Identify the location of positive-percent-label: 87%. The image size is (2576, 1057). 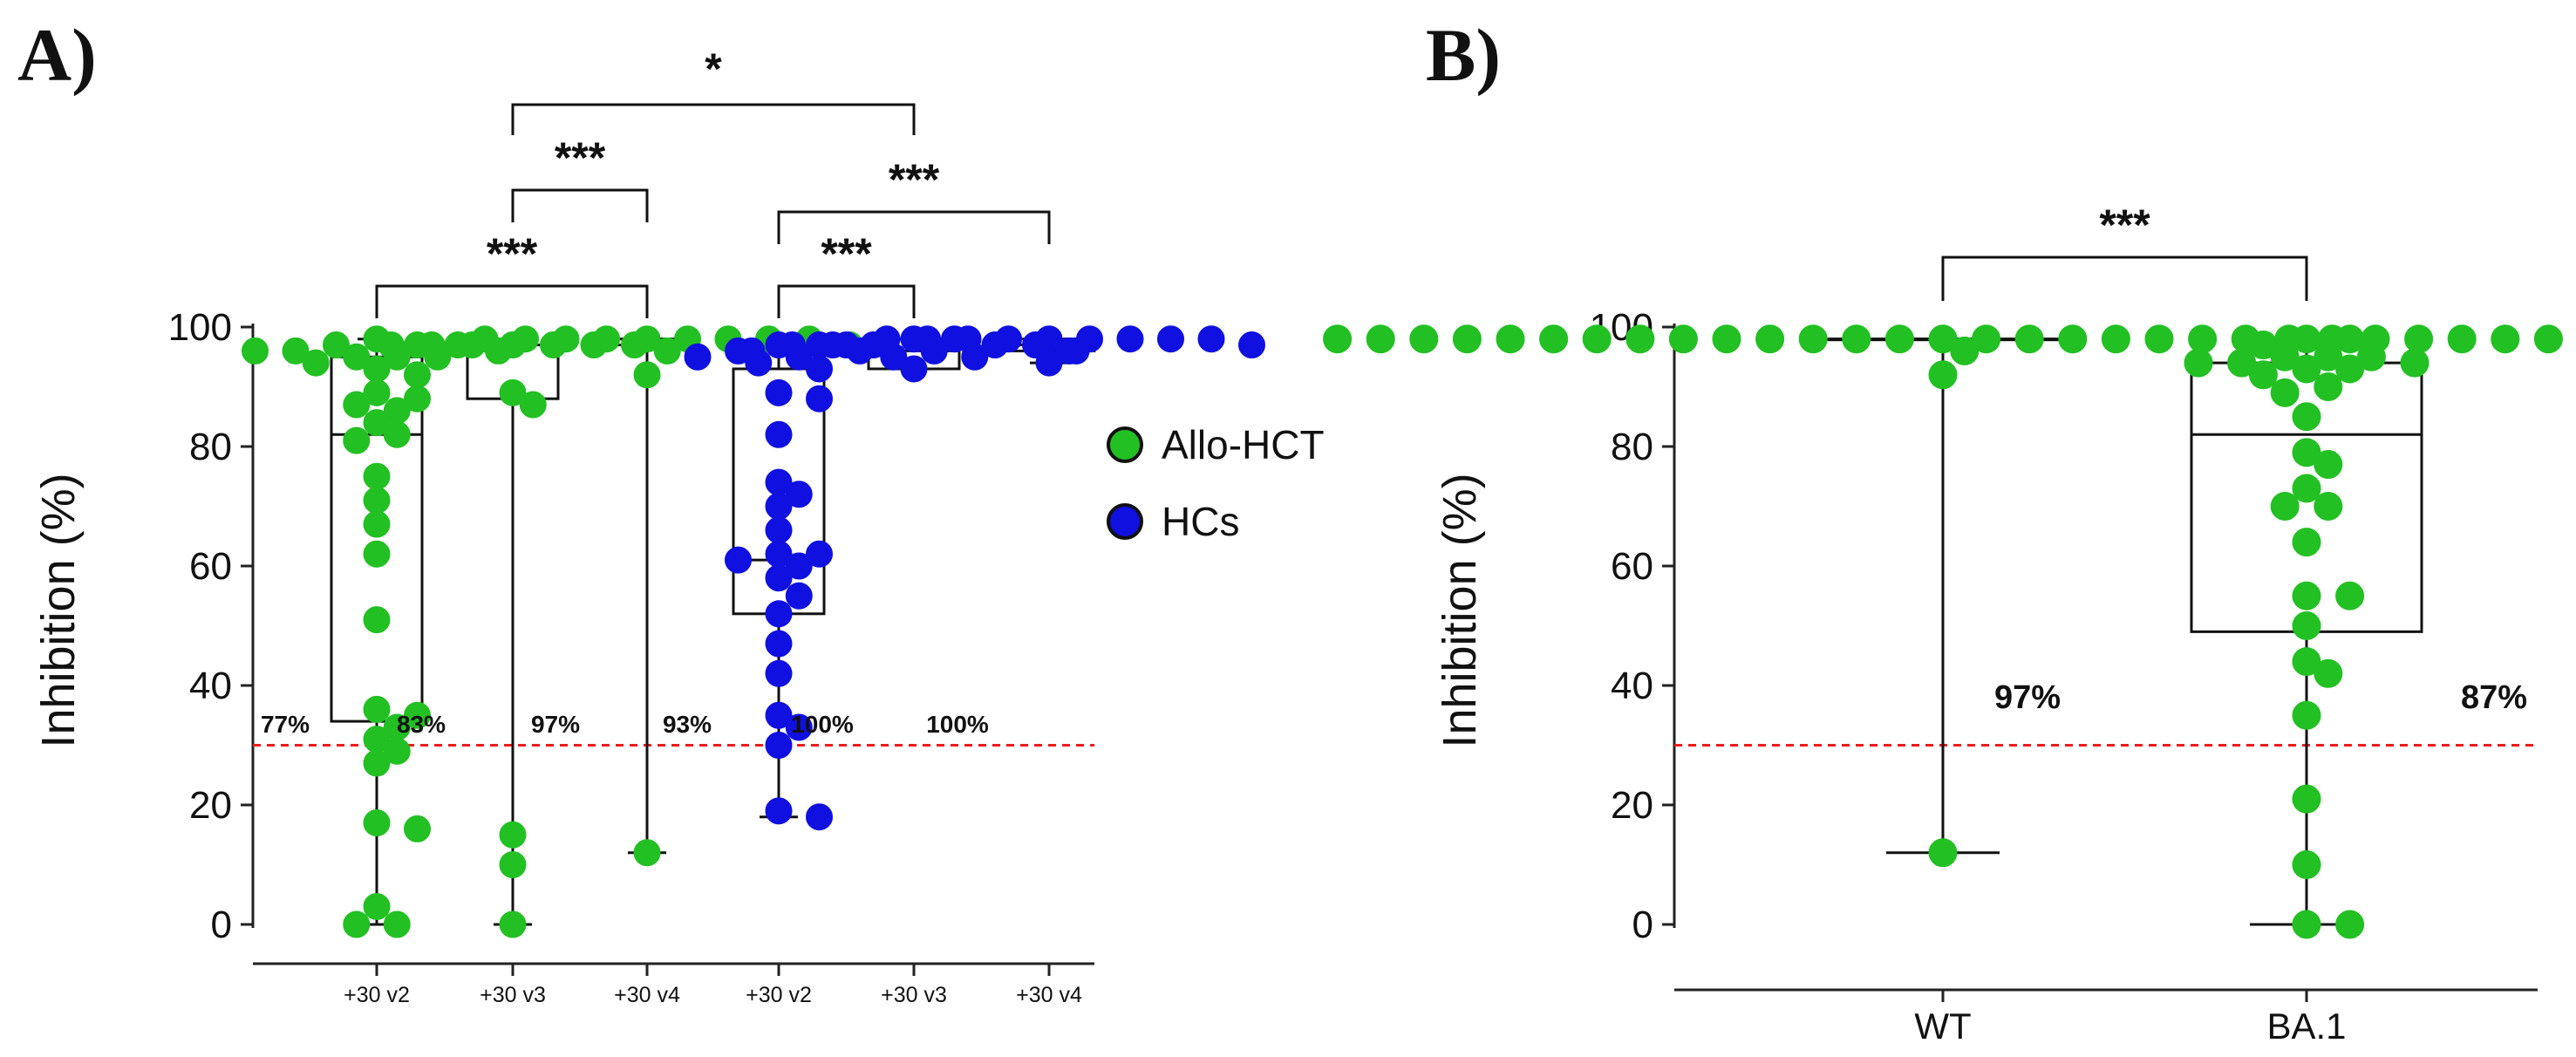
(2494, 698).